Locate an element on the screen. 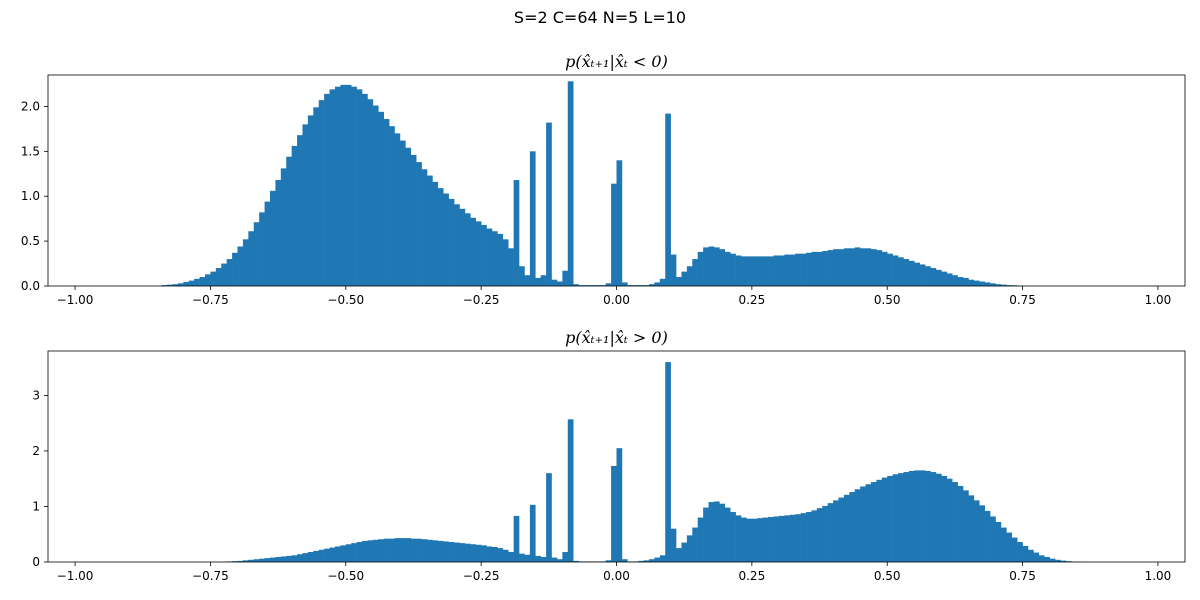  y-tick-label: 0.0 is located at coordinates (30, 286).